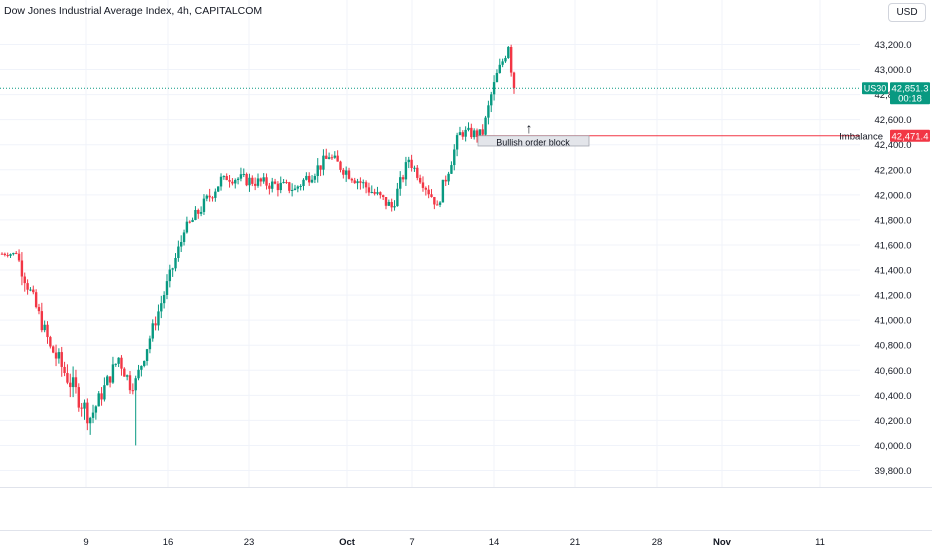 Image resolution: width=932 pixels, height=555 pixels. What do you see at coordinates (893, 70) in the screenshot?
I see `y-tick-label: 43,000.0` at bounding box center [893, 70].